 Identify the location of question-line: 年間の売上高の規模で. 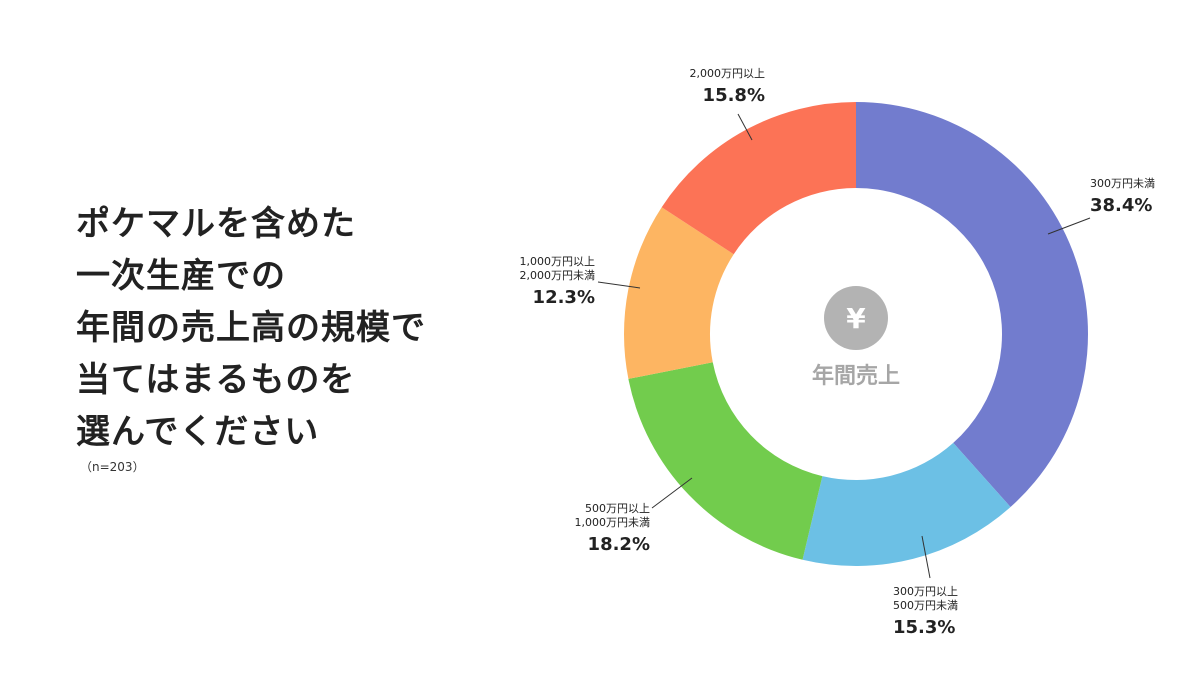
(251, 328).